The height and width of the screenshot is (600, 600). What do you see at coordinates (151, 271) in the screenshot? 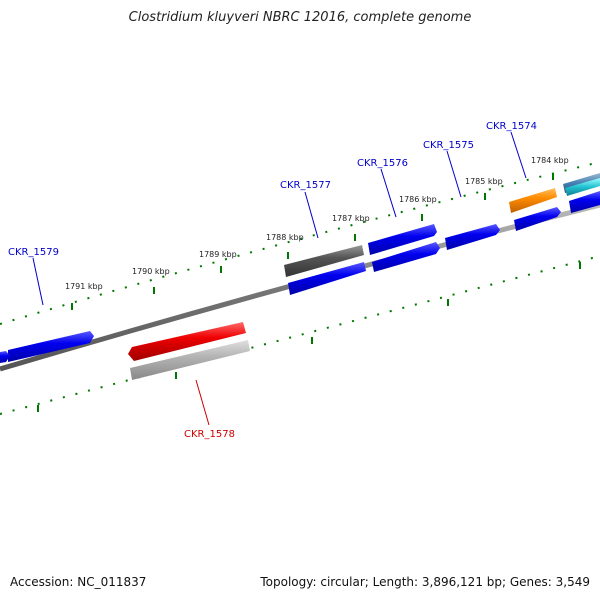
I see `tick-label: 1790 kbp` at bounding box center [151, 271].